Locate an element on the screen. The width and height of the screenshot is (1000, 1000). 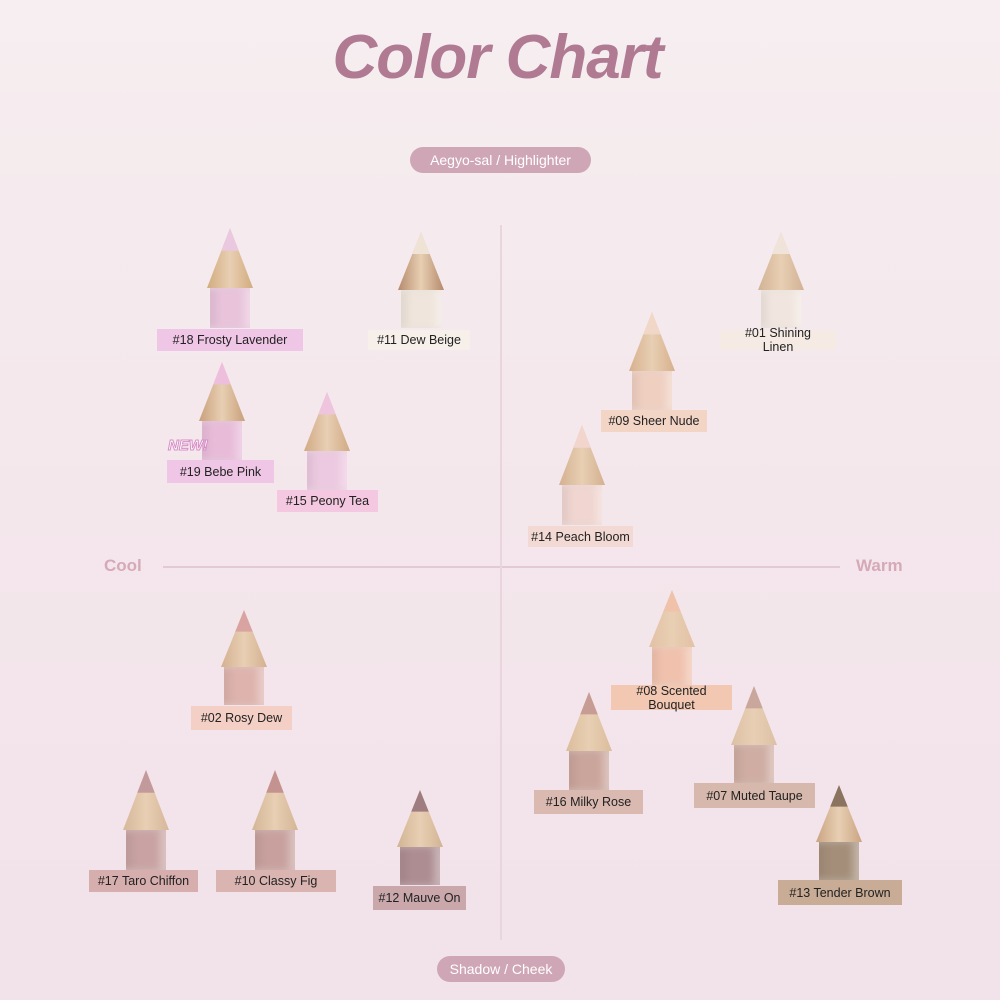
shade-label: #14 Peach Bloom is located at coordinates (580, 536).